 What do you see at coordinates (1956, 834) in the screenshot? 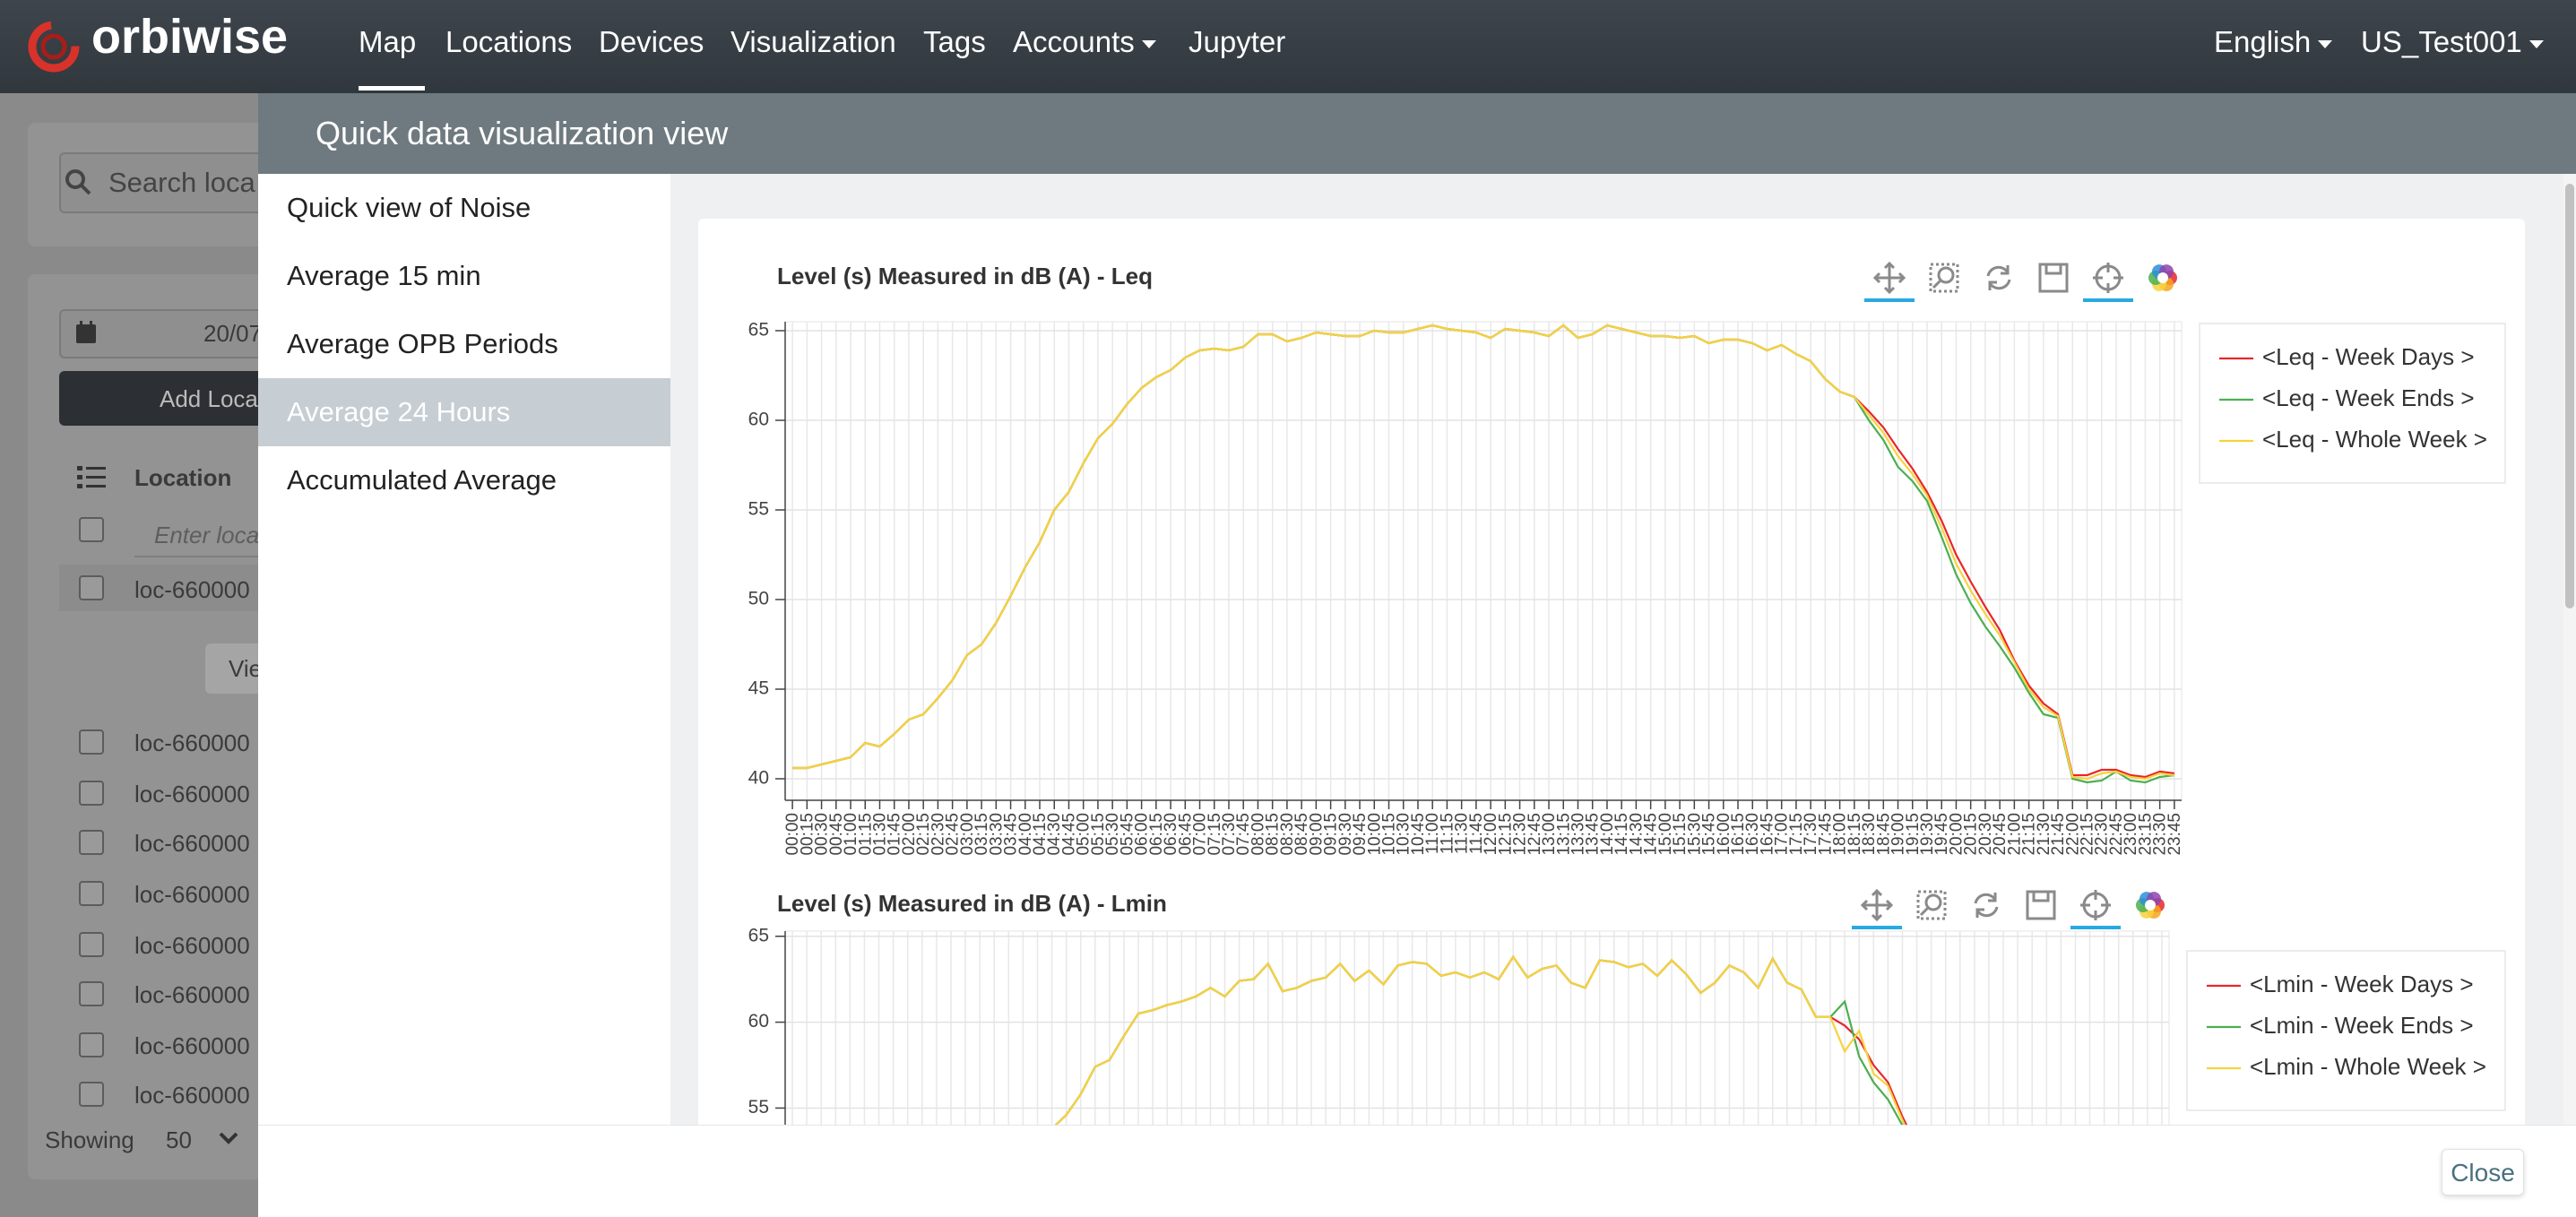
I see `x-tick-label: 20:00` at bounding box center [1956, 834].